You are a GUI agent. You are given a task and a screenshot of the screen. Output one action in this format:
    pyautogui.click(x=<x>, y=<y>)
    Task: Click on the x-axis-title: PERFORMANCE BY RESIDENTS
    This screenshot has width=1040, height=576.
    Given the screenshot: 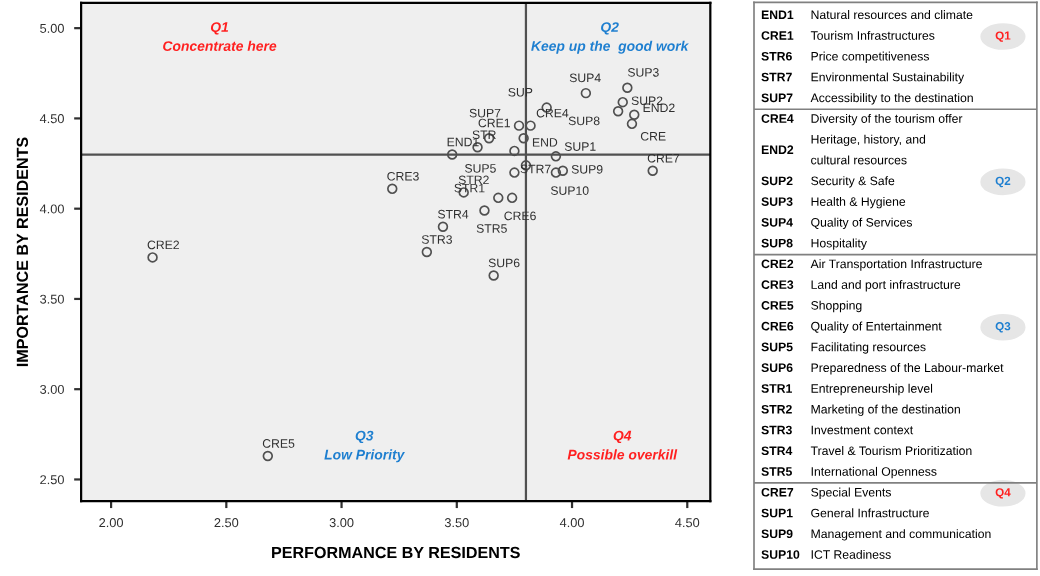 What is the action you would take?
    pyautogui.click(x=396, y=552)
    